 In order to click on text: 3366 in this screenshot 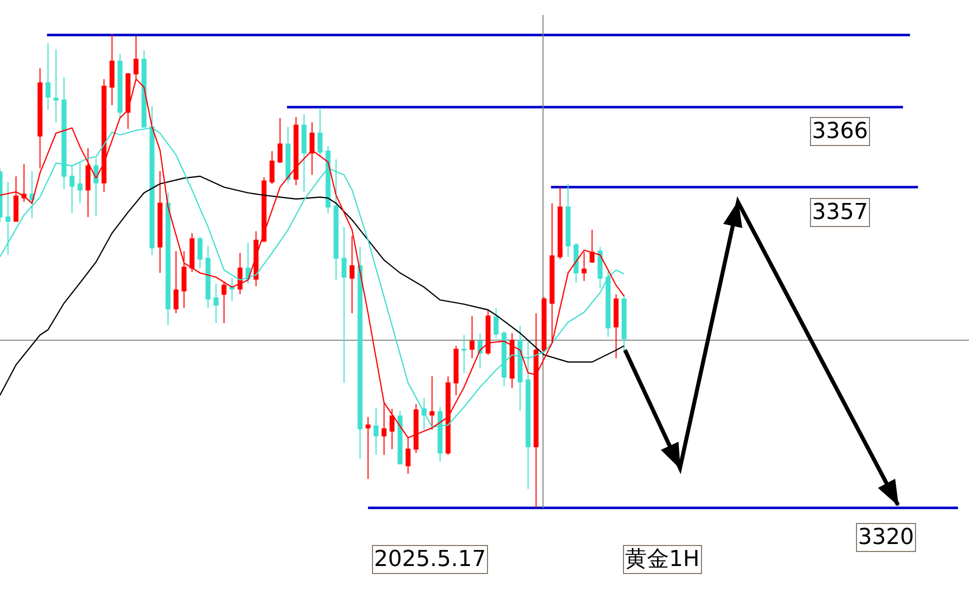, I will do `click(840, 131)`.